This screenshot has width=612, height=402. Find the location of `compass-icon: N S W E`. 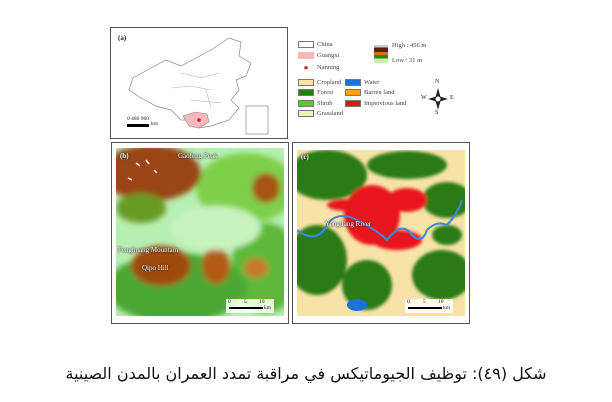

compass-icon: N S W E is located at coordinates (437, 97).